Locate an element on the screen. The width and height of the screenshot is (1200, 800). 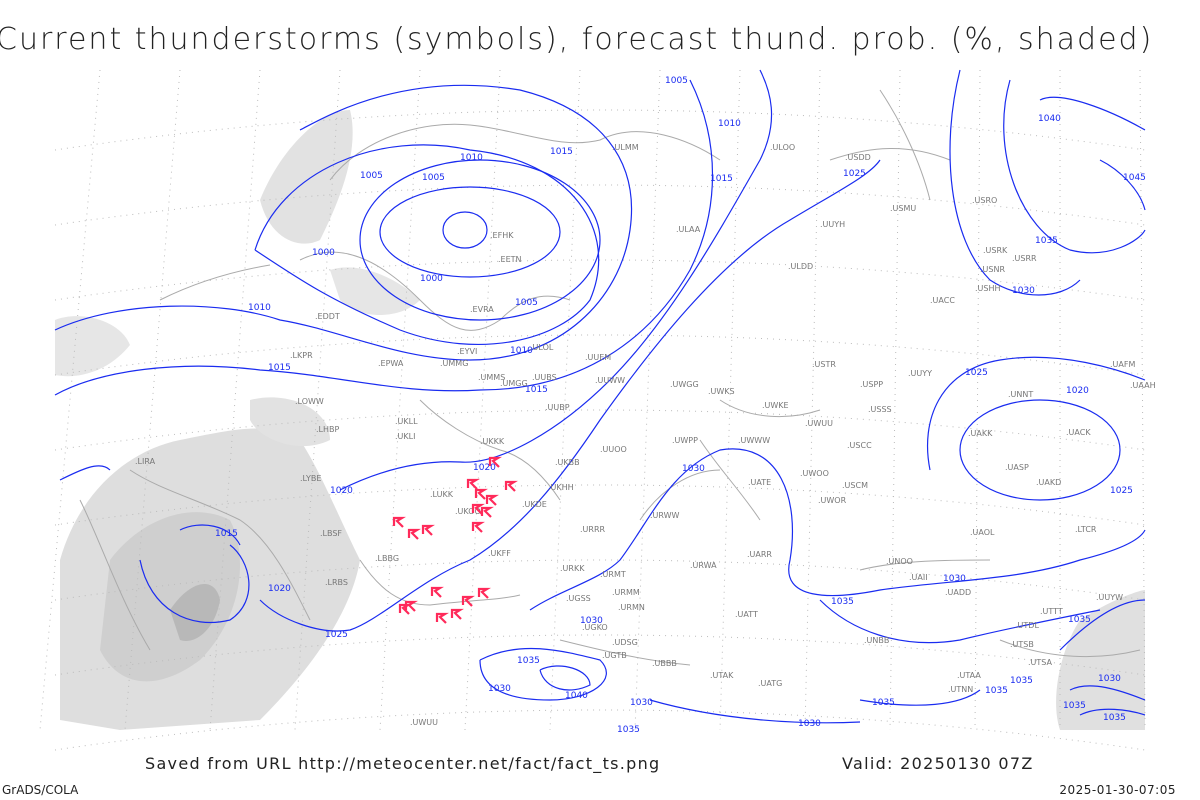
station-label: .UTNN is located at coordinates (960, 689).